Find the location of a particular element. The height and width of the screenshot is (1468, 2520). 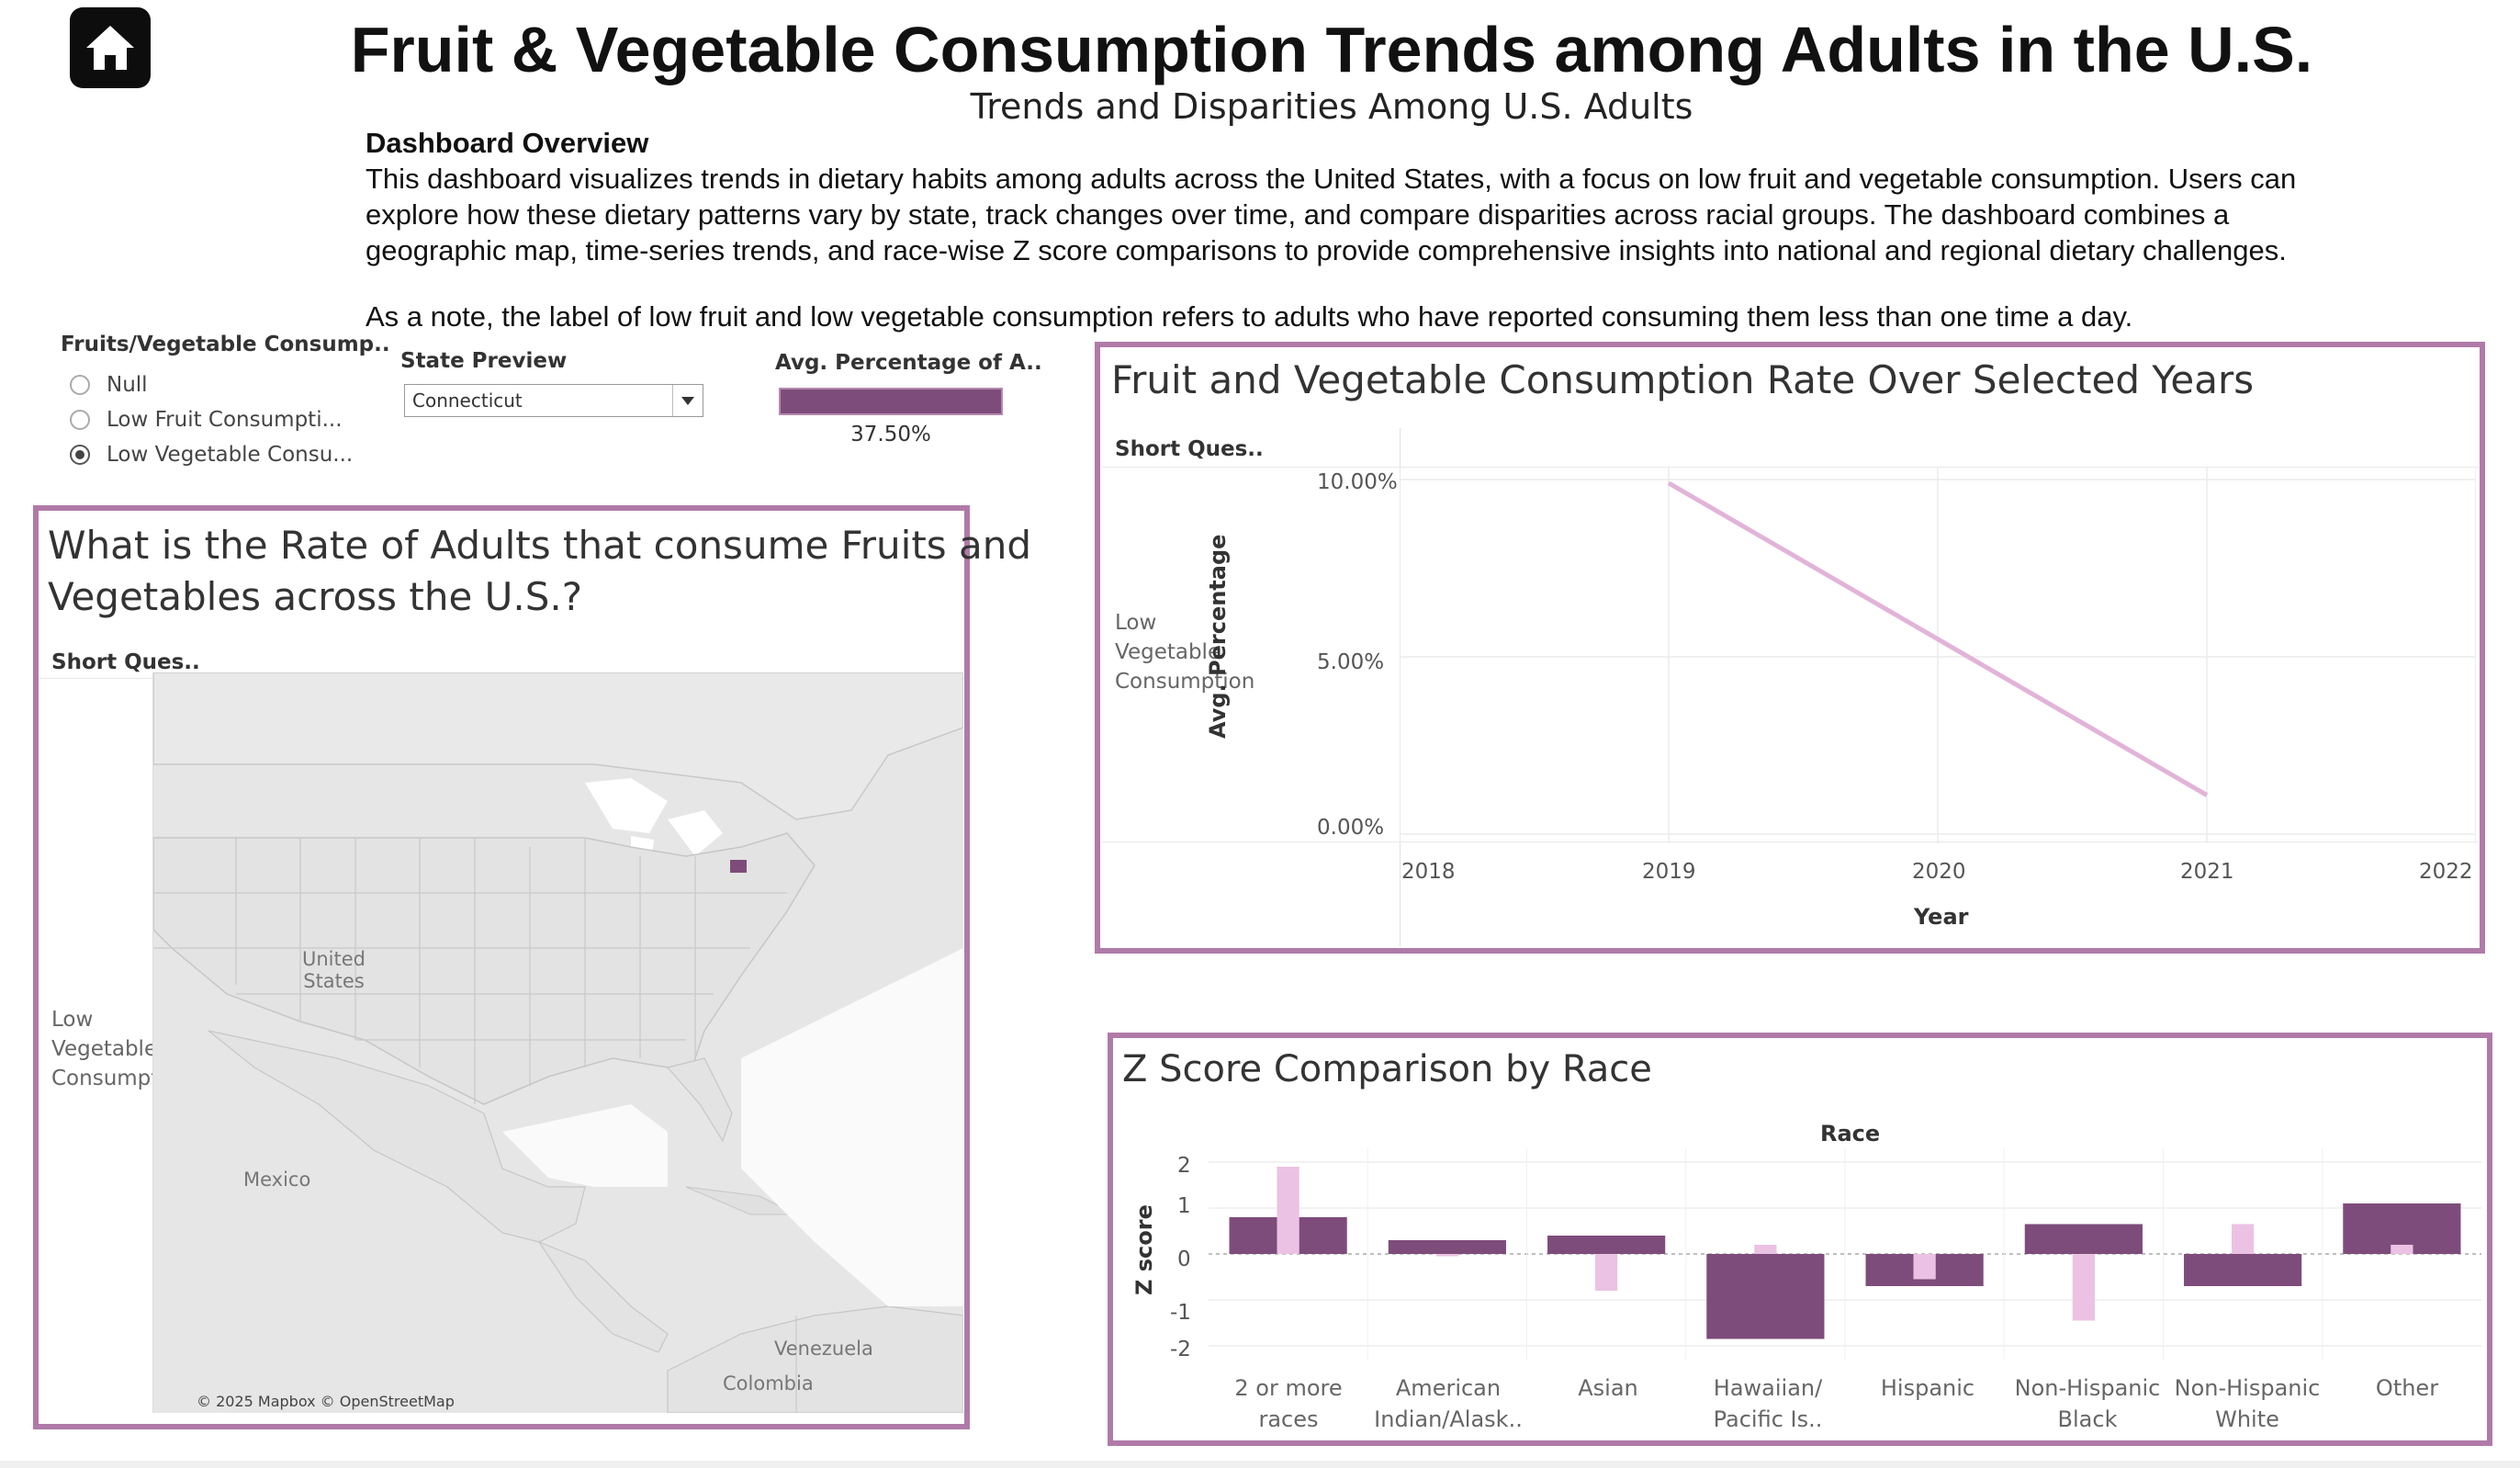

race-tick-label: American Indian/Alask.. is located at coordinates (1448, 1403).